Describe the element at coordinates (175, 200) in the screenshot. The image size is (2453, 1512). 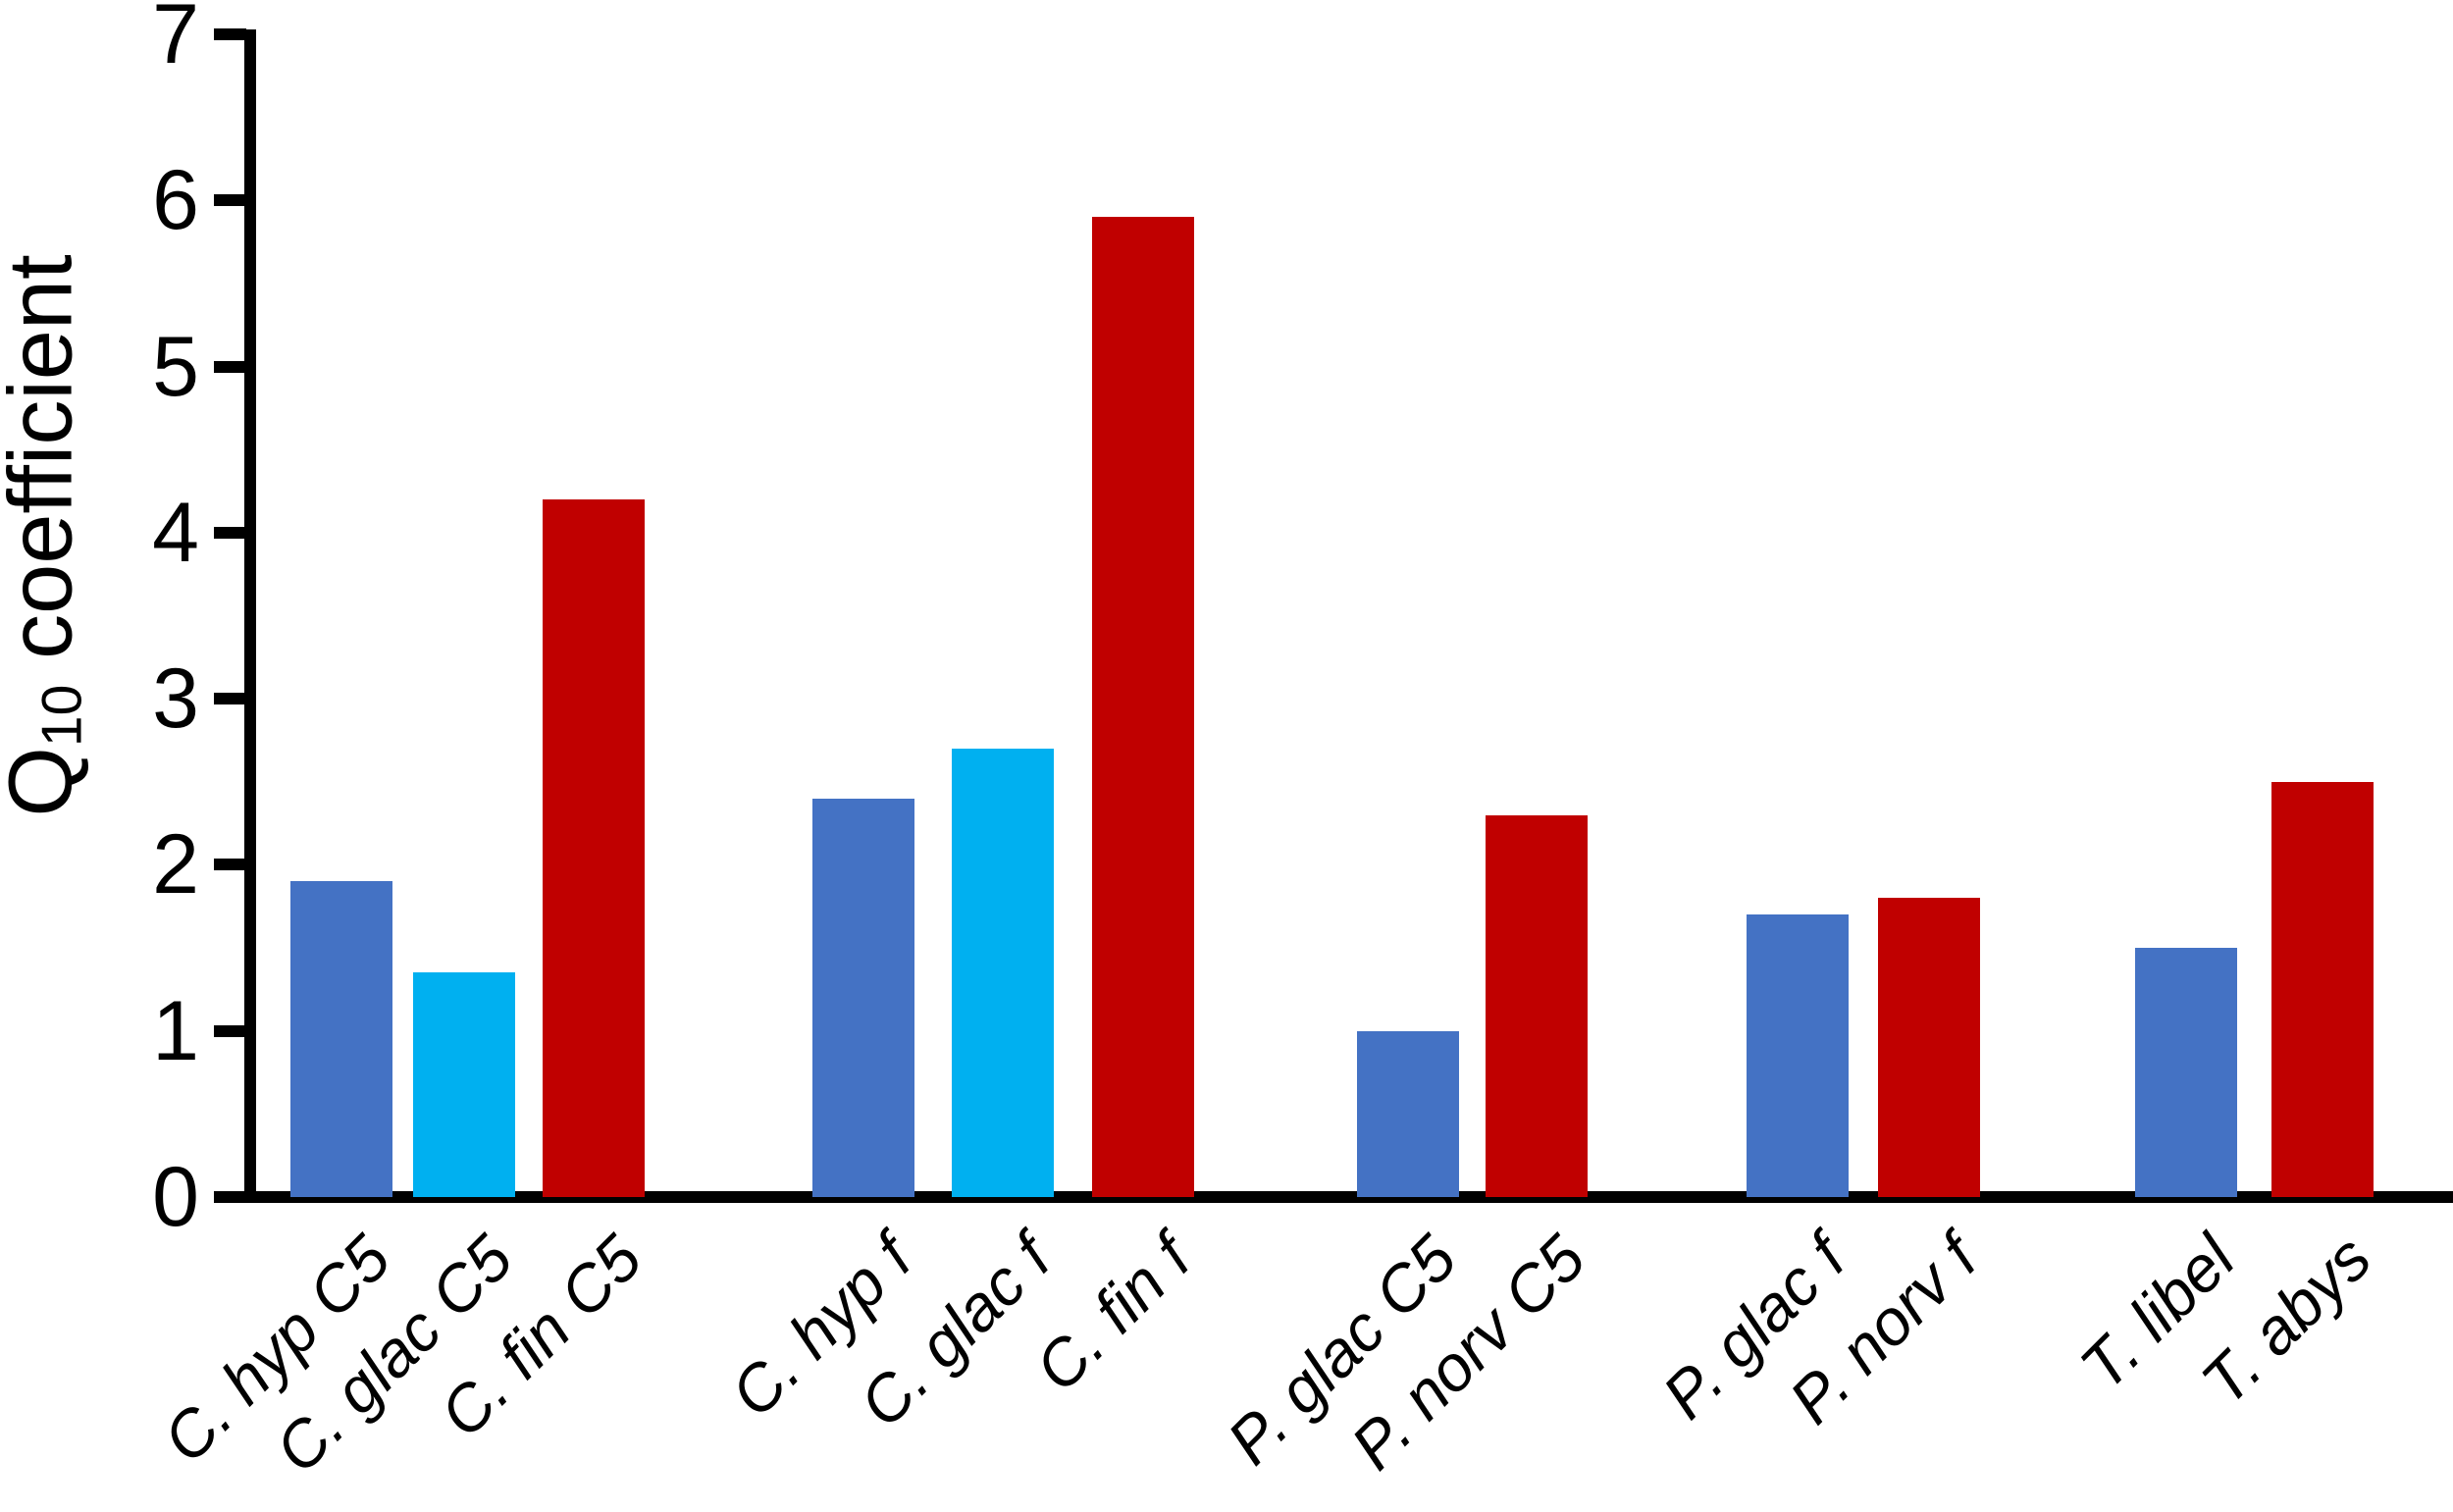
I see `y-tick-label-6: 6` at that location.